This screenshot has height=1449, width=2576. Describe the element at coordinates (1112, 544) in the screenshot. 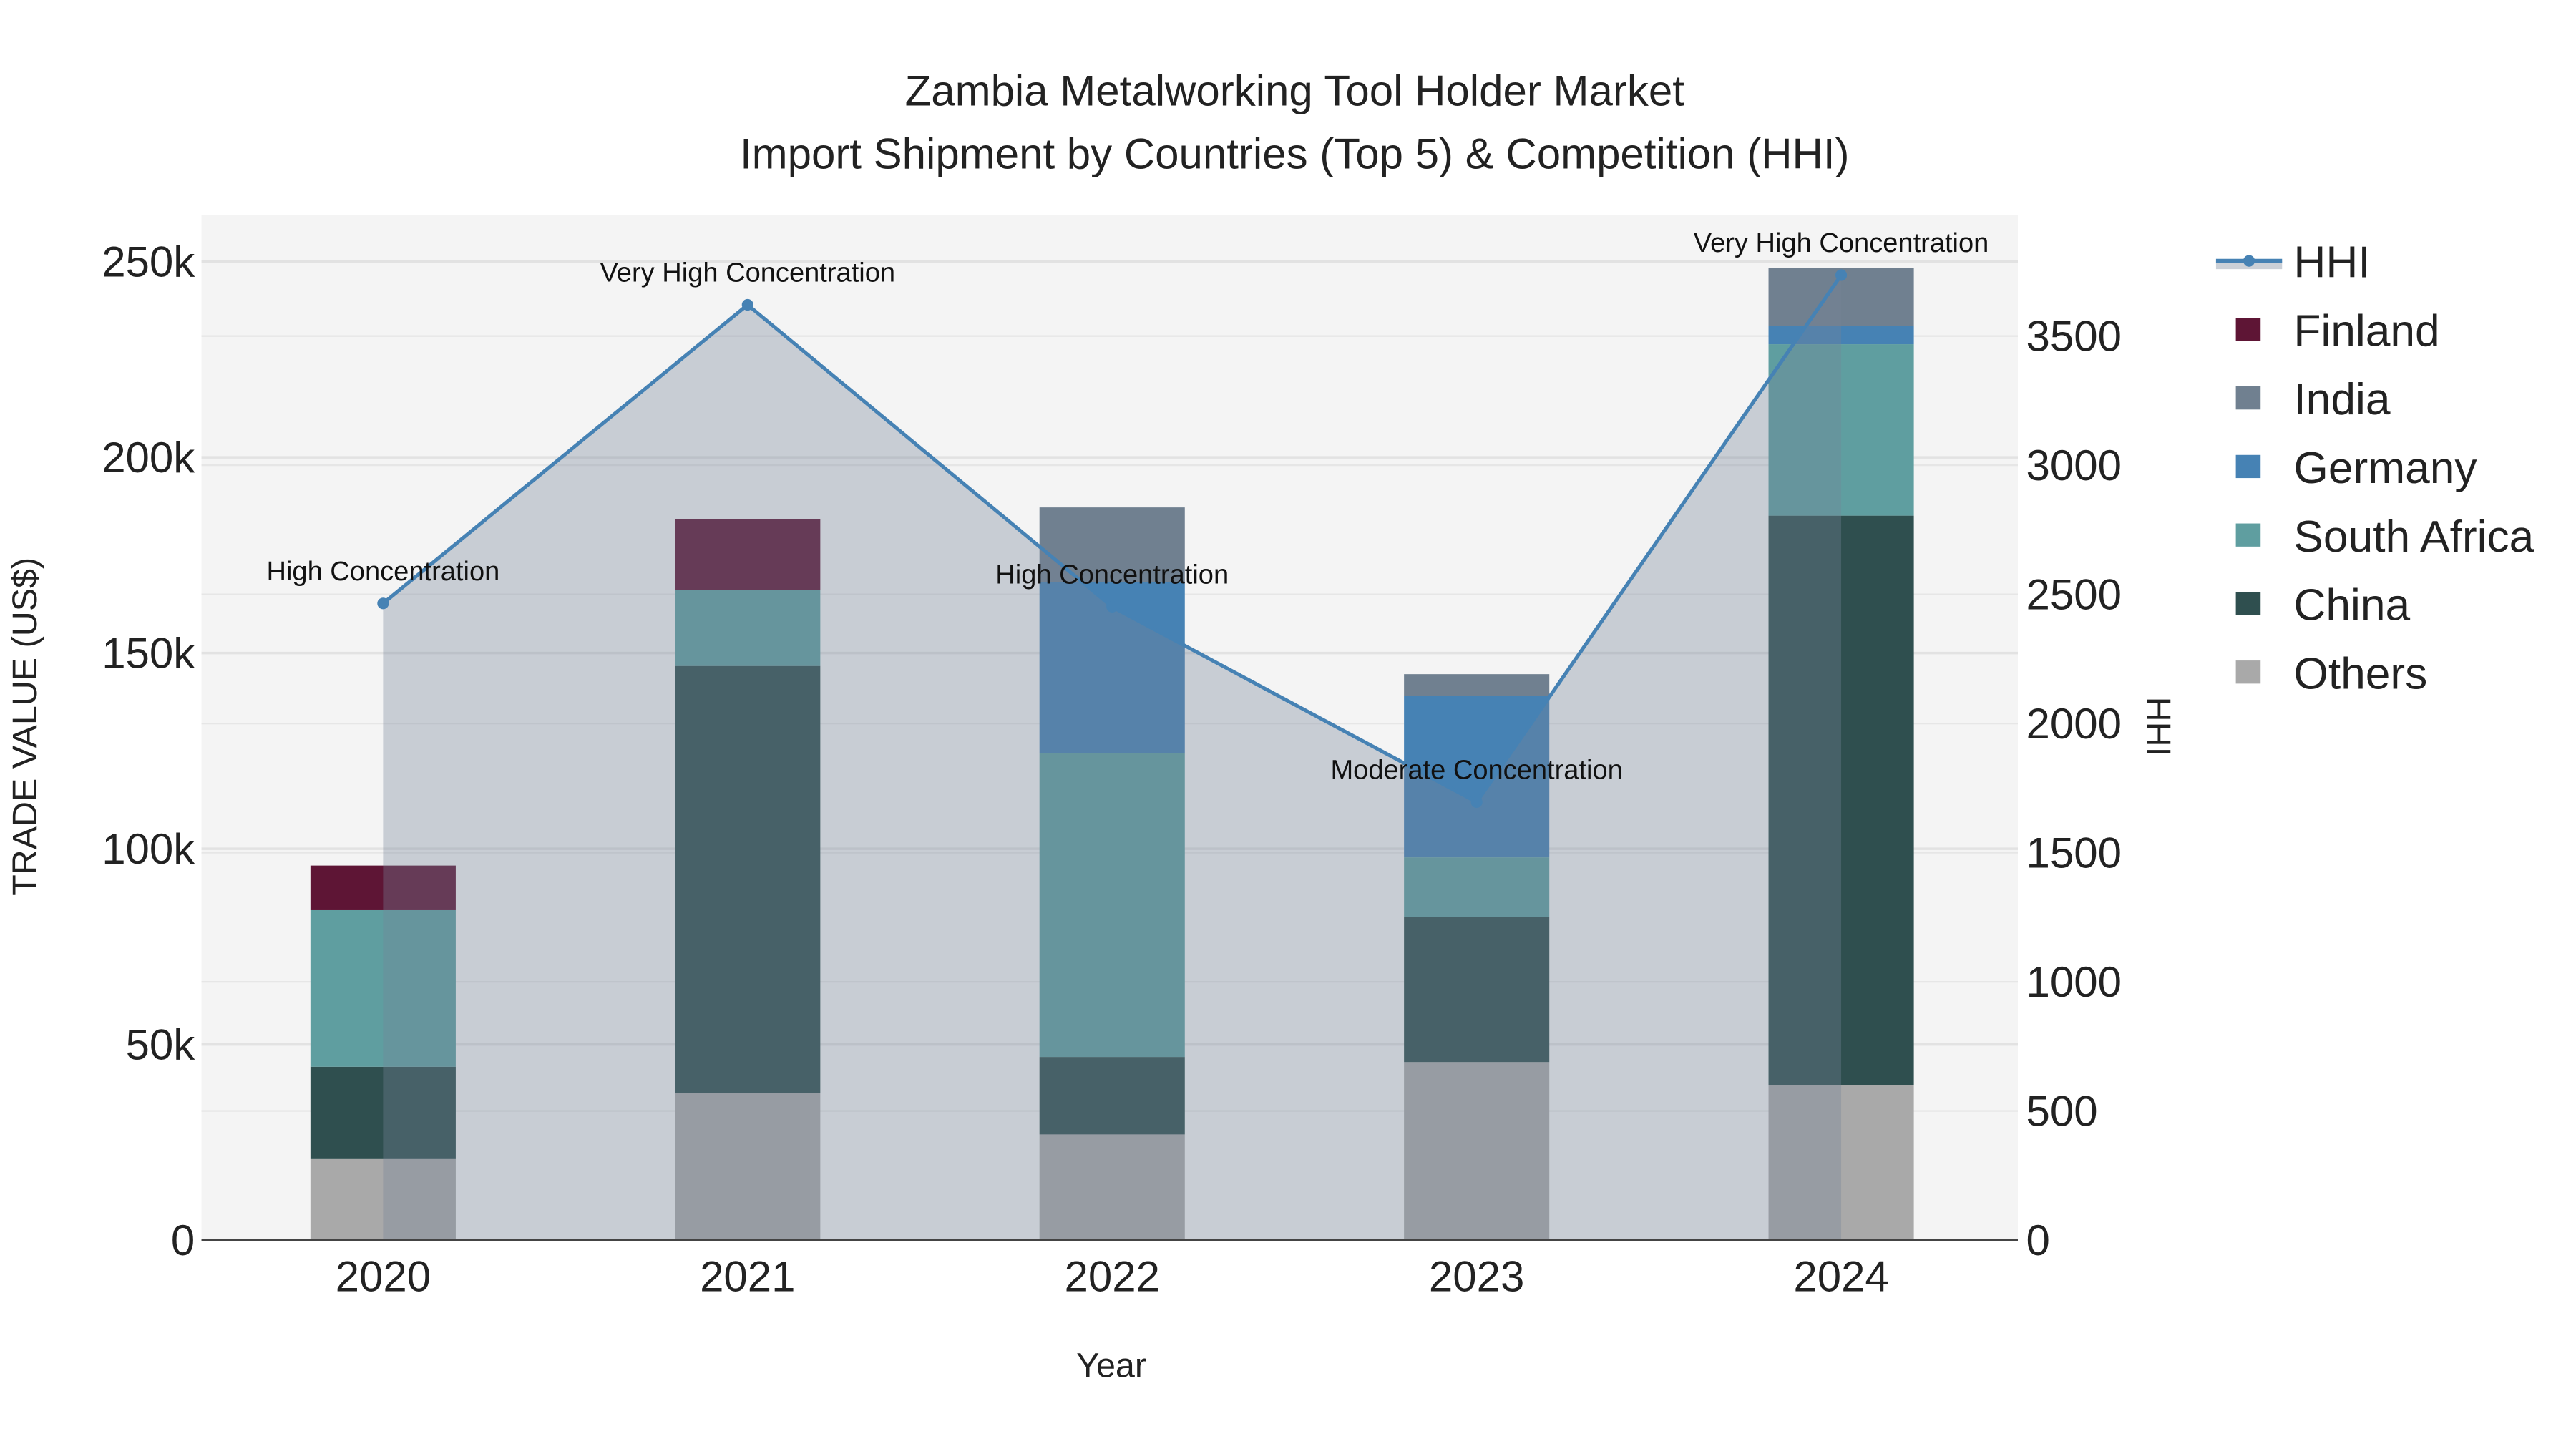

I see `bar-india-2022` at that location.